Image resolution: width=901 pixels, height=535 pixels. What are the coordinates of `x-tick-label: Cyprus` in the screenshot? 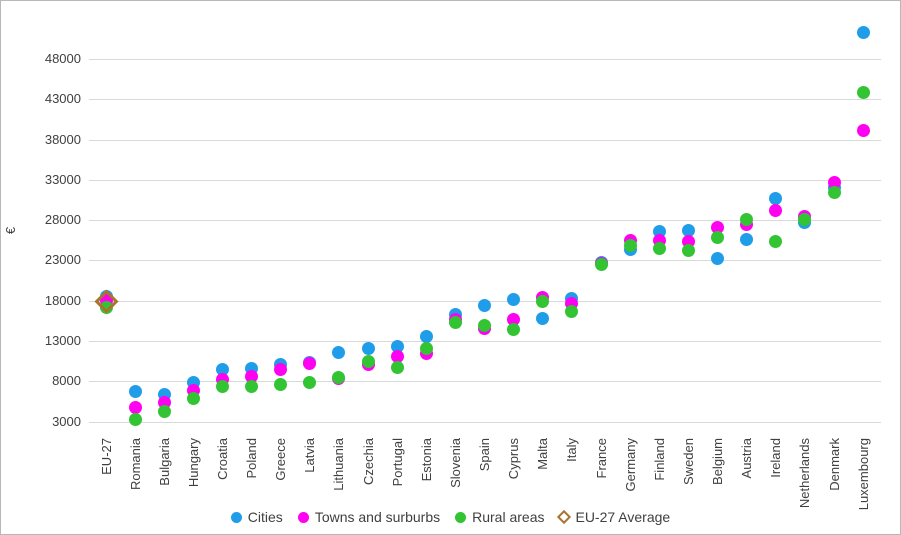 It's located at (514, 459).